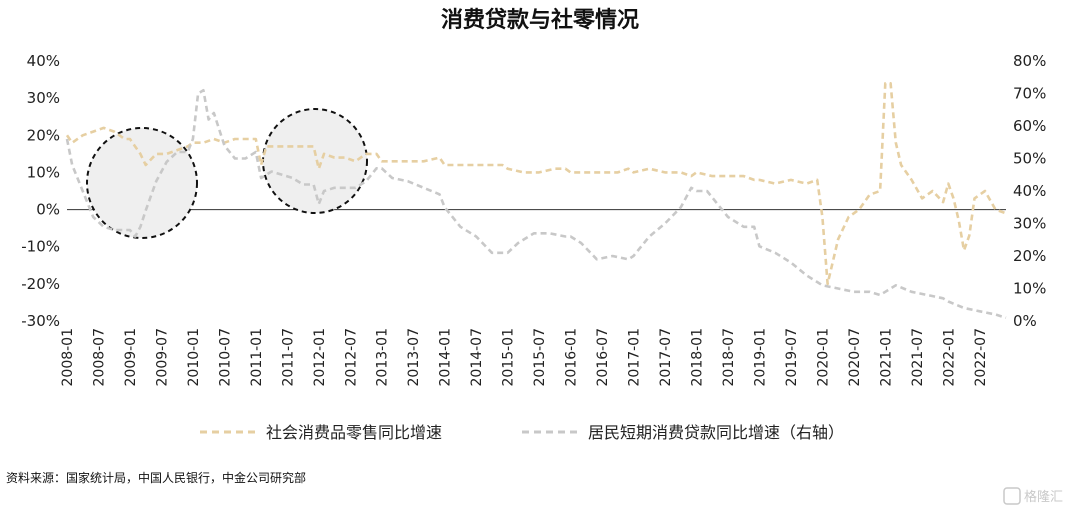  I want to click on left-tick-label: -30%, so click(40, 321).